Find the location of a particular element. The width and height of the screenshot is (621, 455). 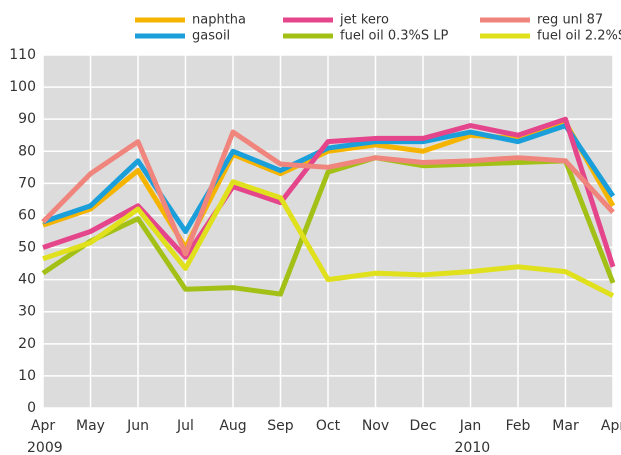

x-tick-label: Aug is located at coordinates (232, 426).